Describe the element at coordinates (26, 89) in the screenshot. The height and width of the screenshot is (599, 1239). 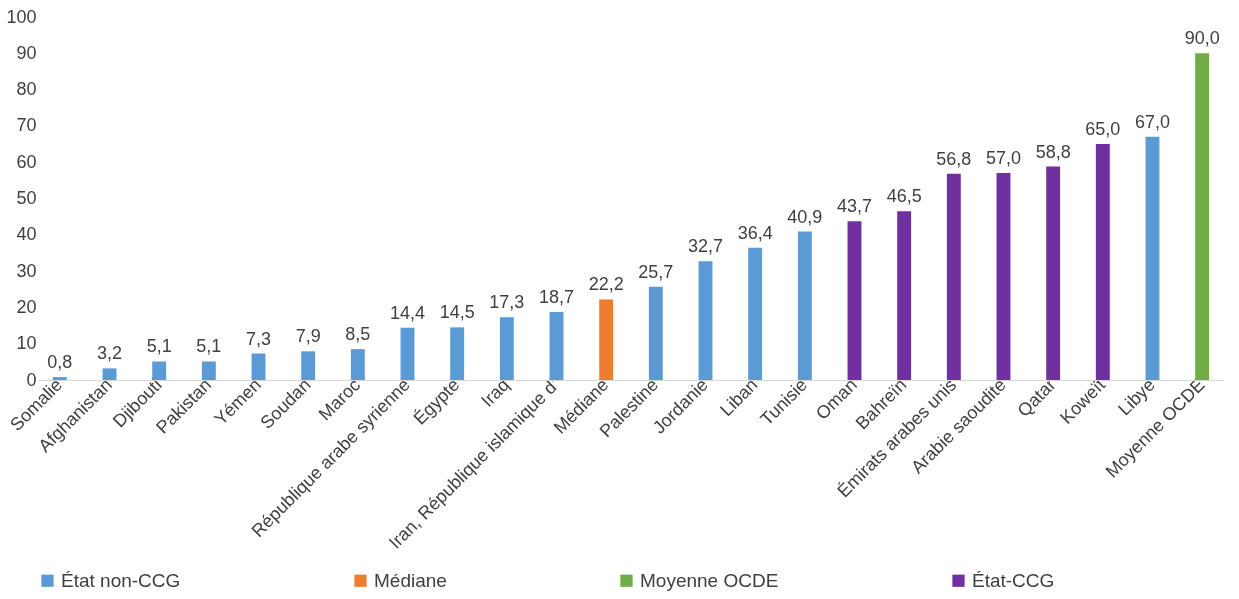
I see `y-tick-label: 80` at that location.